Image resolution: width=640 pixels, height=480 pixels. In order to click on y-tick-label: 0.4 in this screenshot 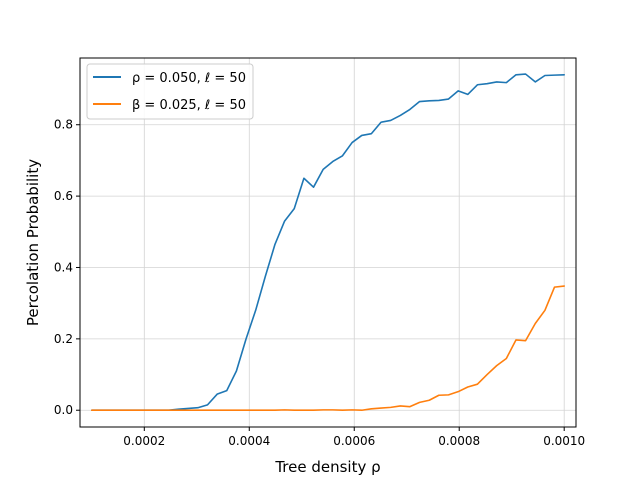, I will do `click(63, 267)`.